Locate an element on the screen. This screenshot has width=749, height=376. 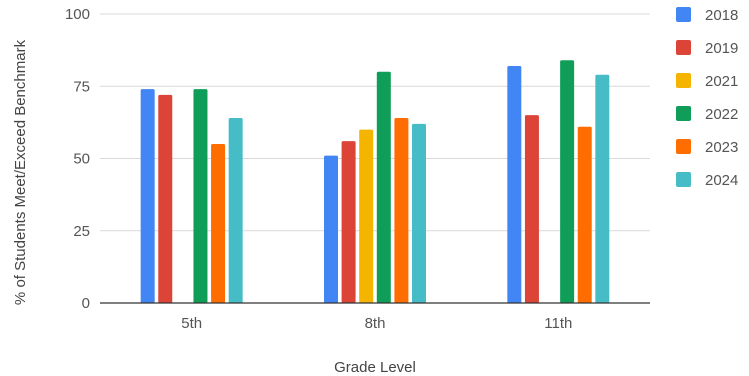
y-tick-label: 0 is located at coordinates (86, 303).